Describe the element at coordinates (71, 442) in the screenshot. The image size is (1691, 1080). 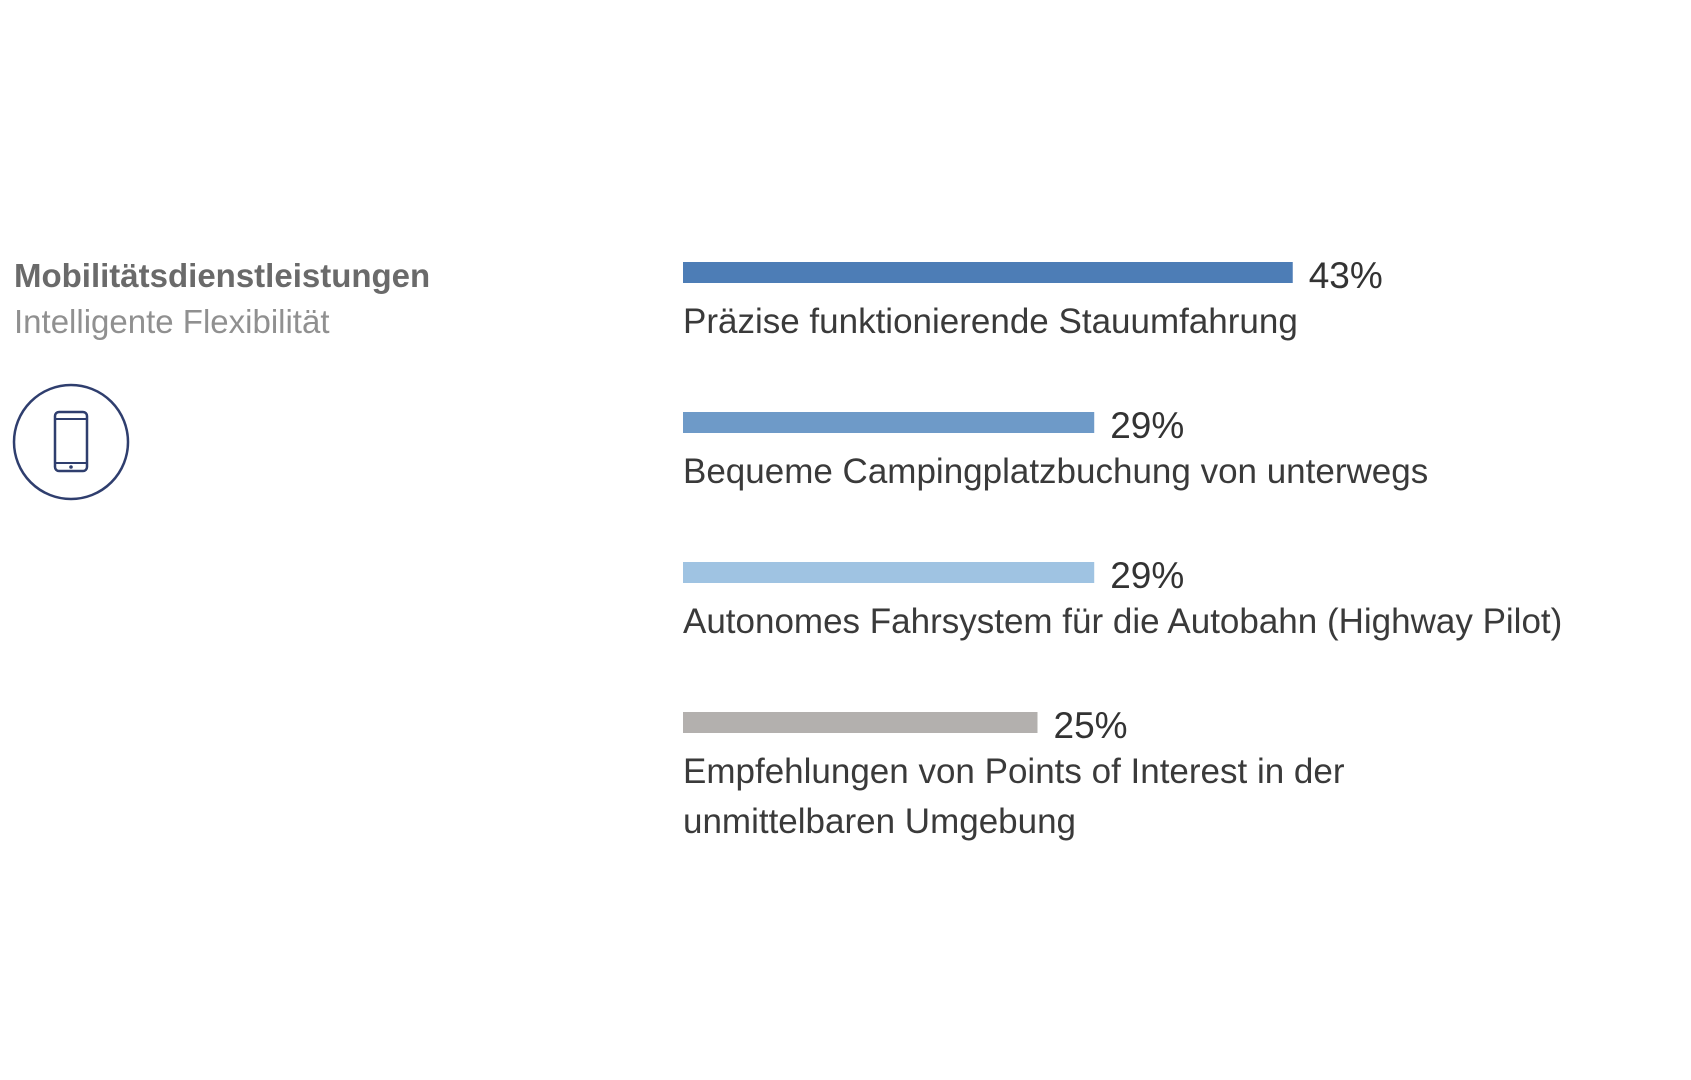
I see `smartphone-icon` at that location.